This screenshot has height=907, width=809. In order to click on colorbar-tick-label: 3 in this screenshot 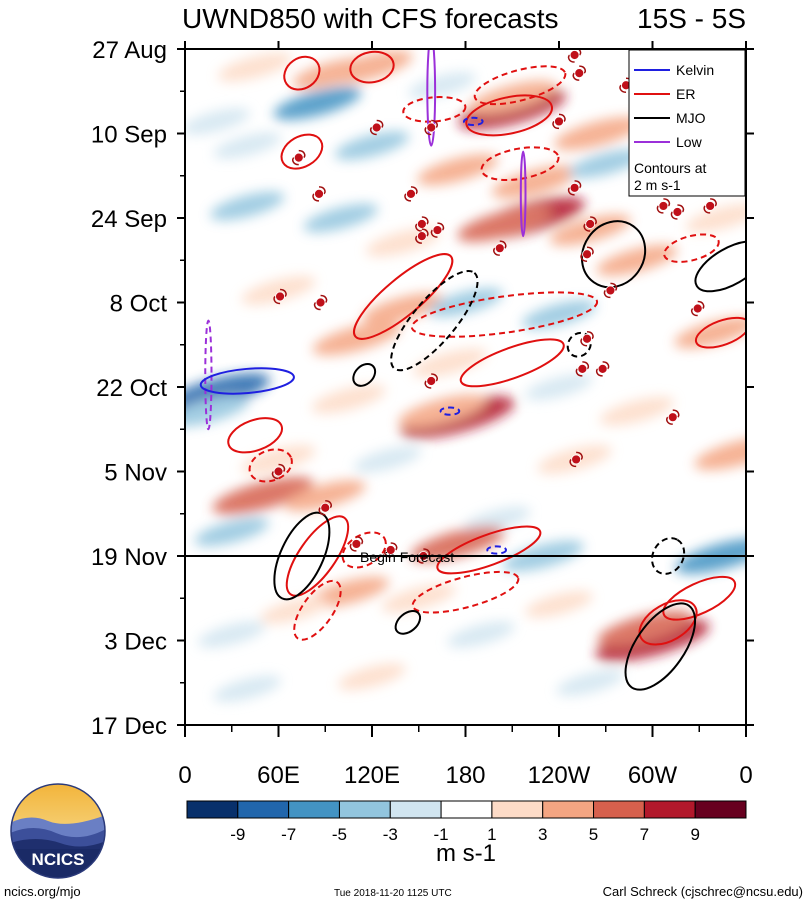, I will do `click(542, 834)`.